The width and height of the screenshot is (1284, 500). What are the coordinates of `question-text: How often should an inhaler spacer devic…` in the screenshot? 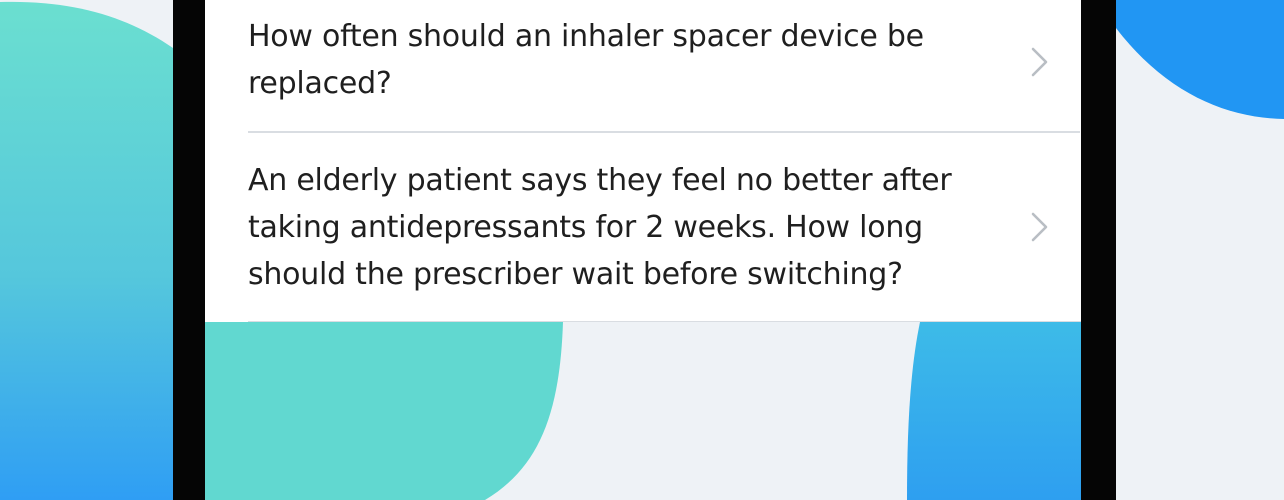 It's located at (586, 60).